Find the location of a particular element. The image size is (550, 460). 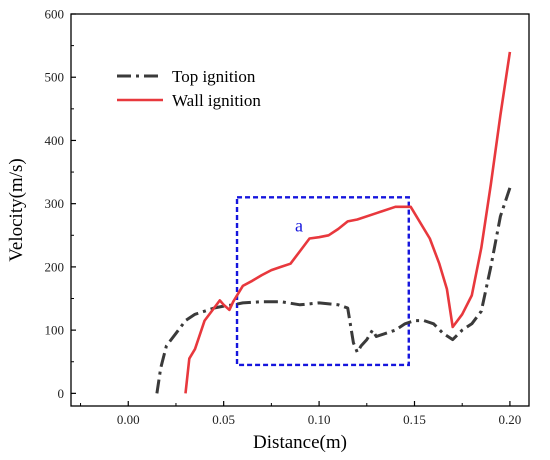

legend-label-wall-ignition: Wall ignition is located at coordinates (216, 100).